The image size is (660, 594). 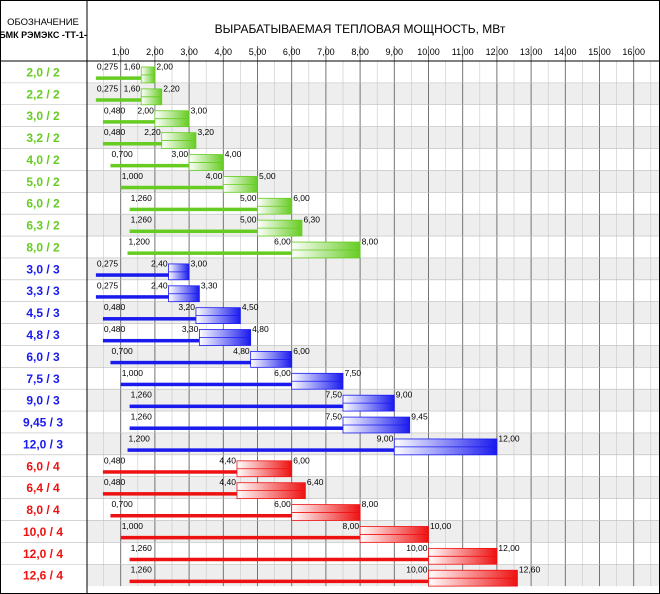 I want to click on row-label: 4,0 / 2, so click(x=43, y=160).